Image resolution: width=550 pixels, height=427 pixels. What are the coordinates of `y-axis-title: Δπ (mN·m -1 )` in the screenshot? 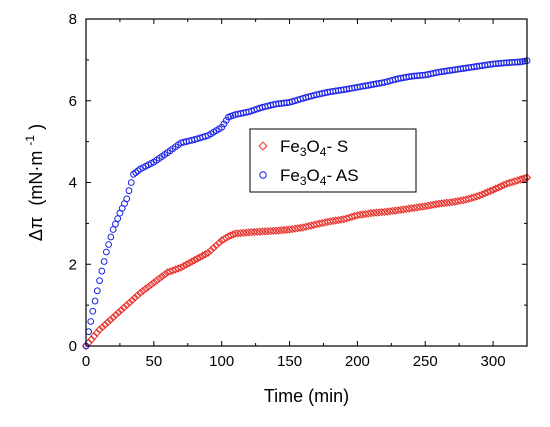 It's located at (32, 182).